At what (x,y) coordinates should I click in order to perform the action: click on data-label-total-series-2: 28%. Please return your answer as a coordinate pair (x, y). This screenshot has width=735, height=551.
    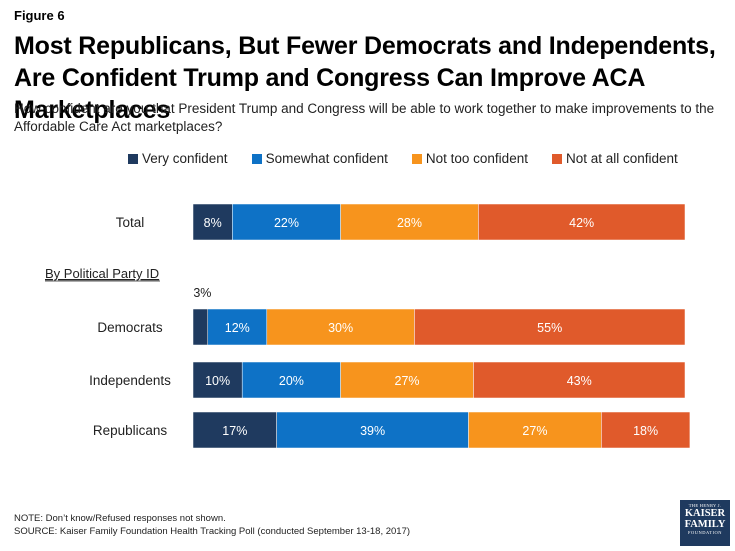
    Looking at the image, I should click on (409, 223).